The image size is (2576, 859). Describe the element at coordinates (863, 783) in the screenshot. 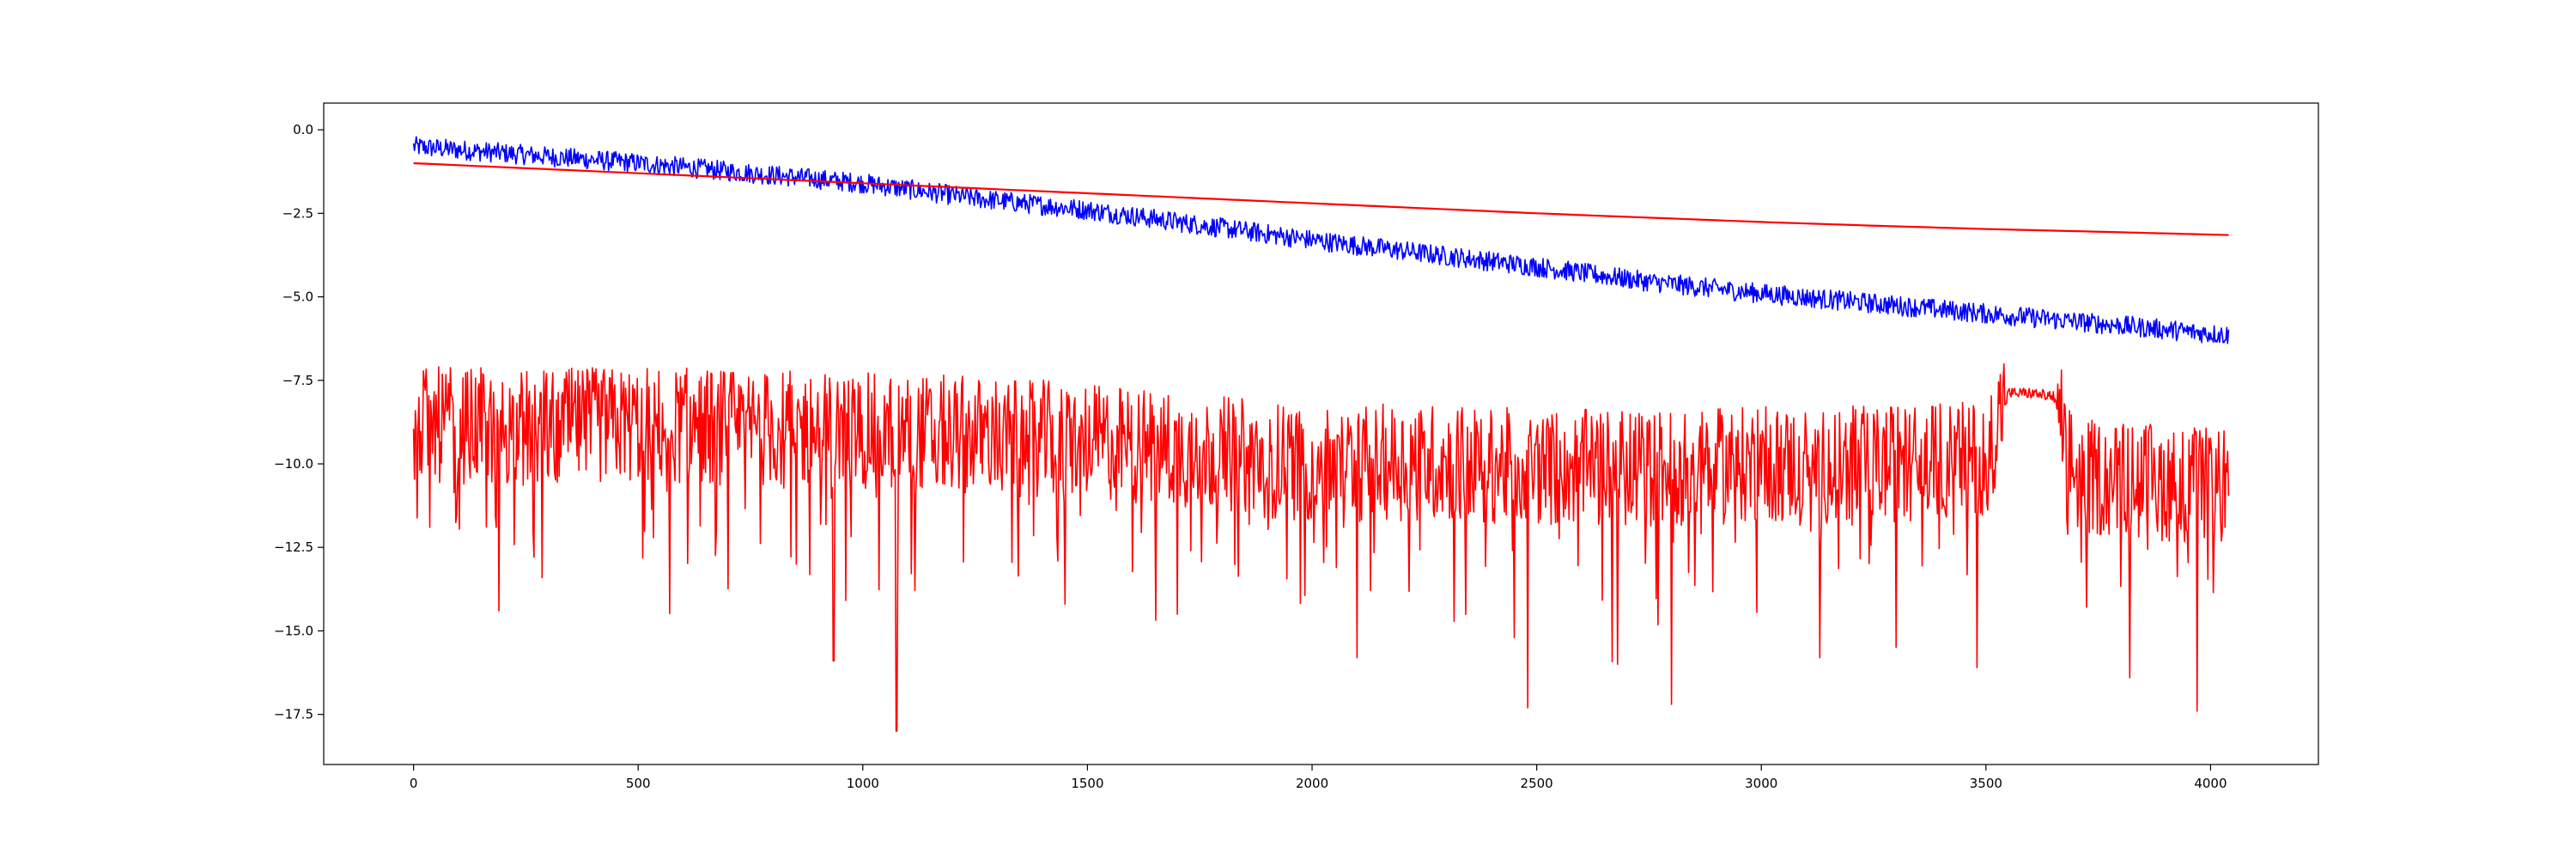

I see `x-tick-label: 1000` at that location.